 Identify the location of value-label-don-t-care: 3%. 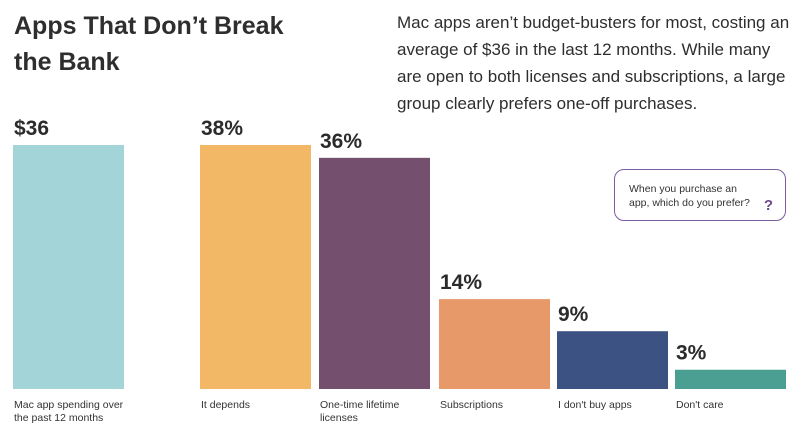
(691, 353).